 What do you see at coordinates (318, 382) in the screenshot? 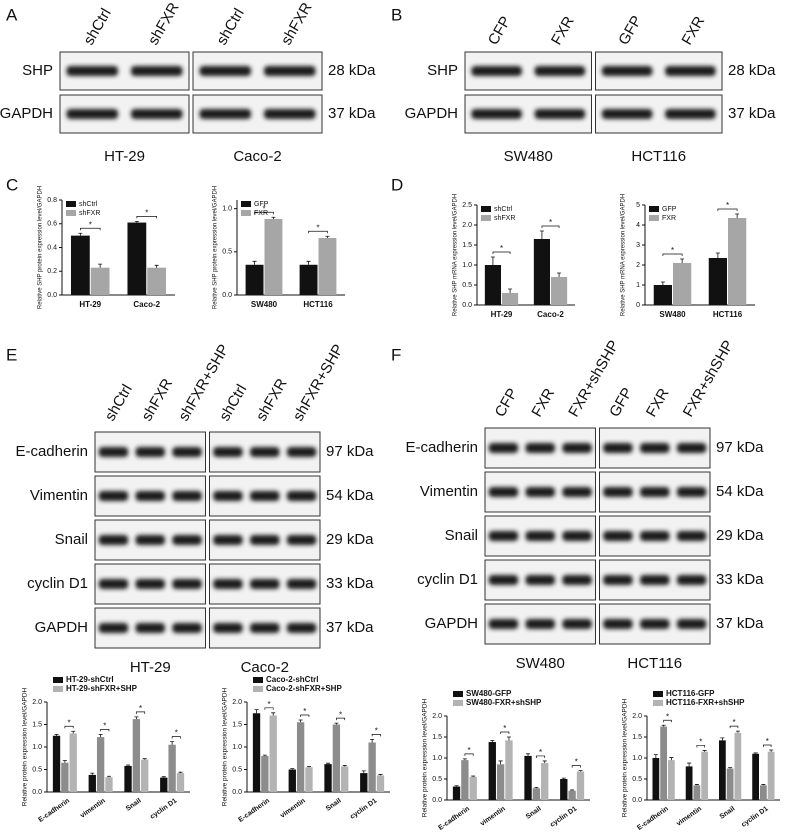
I see `lane-label: shFXR+SHP` at bounding box center [318, 382].